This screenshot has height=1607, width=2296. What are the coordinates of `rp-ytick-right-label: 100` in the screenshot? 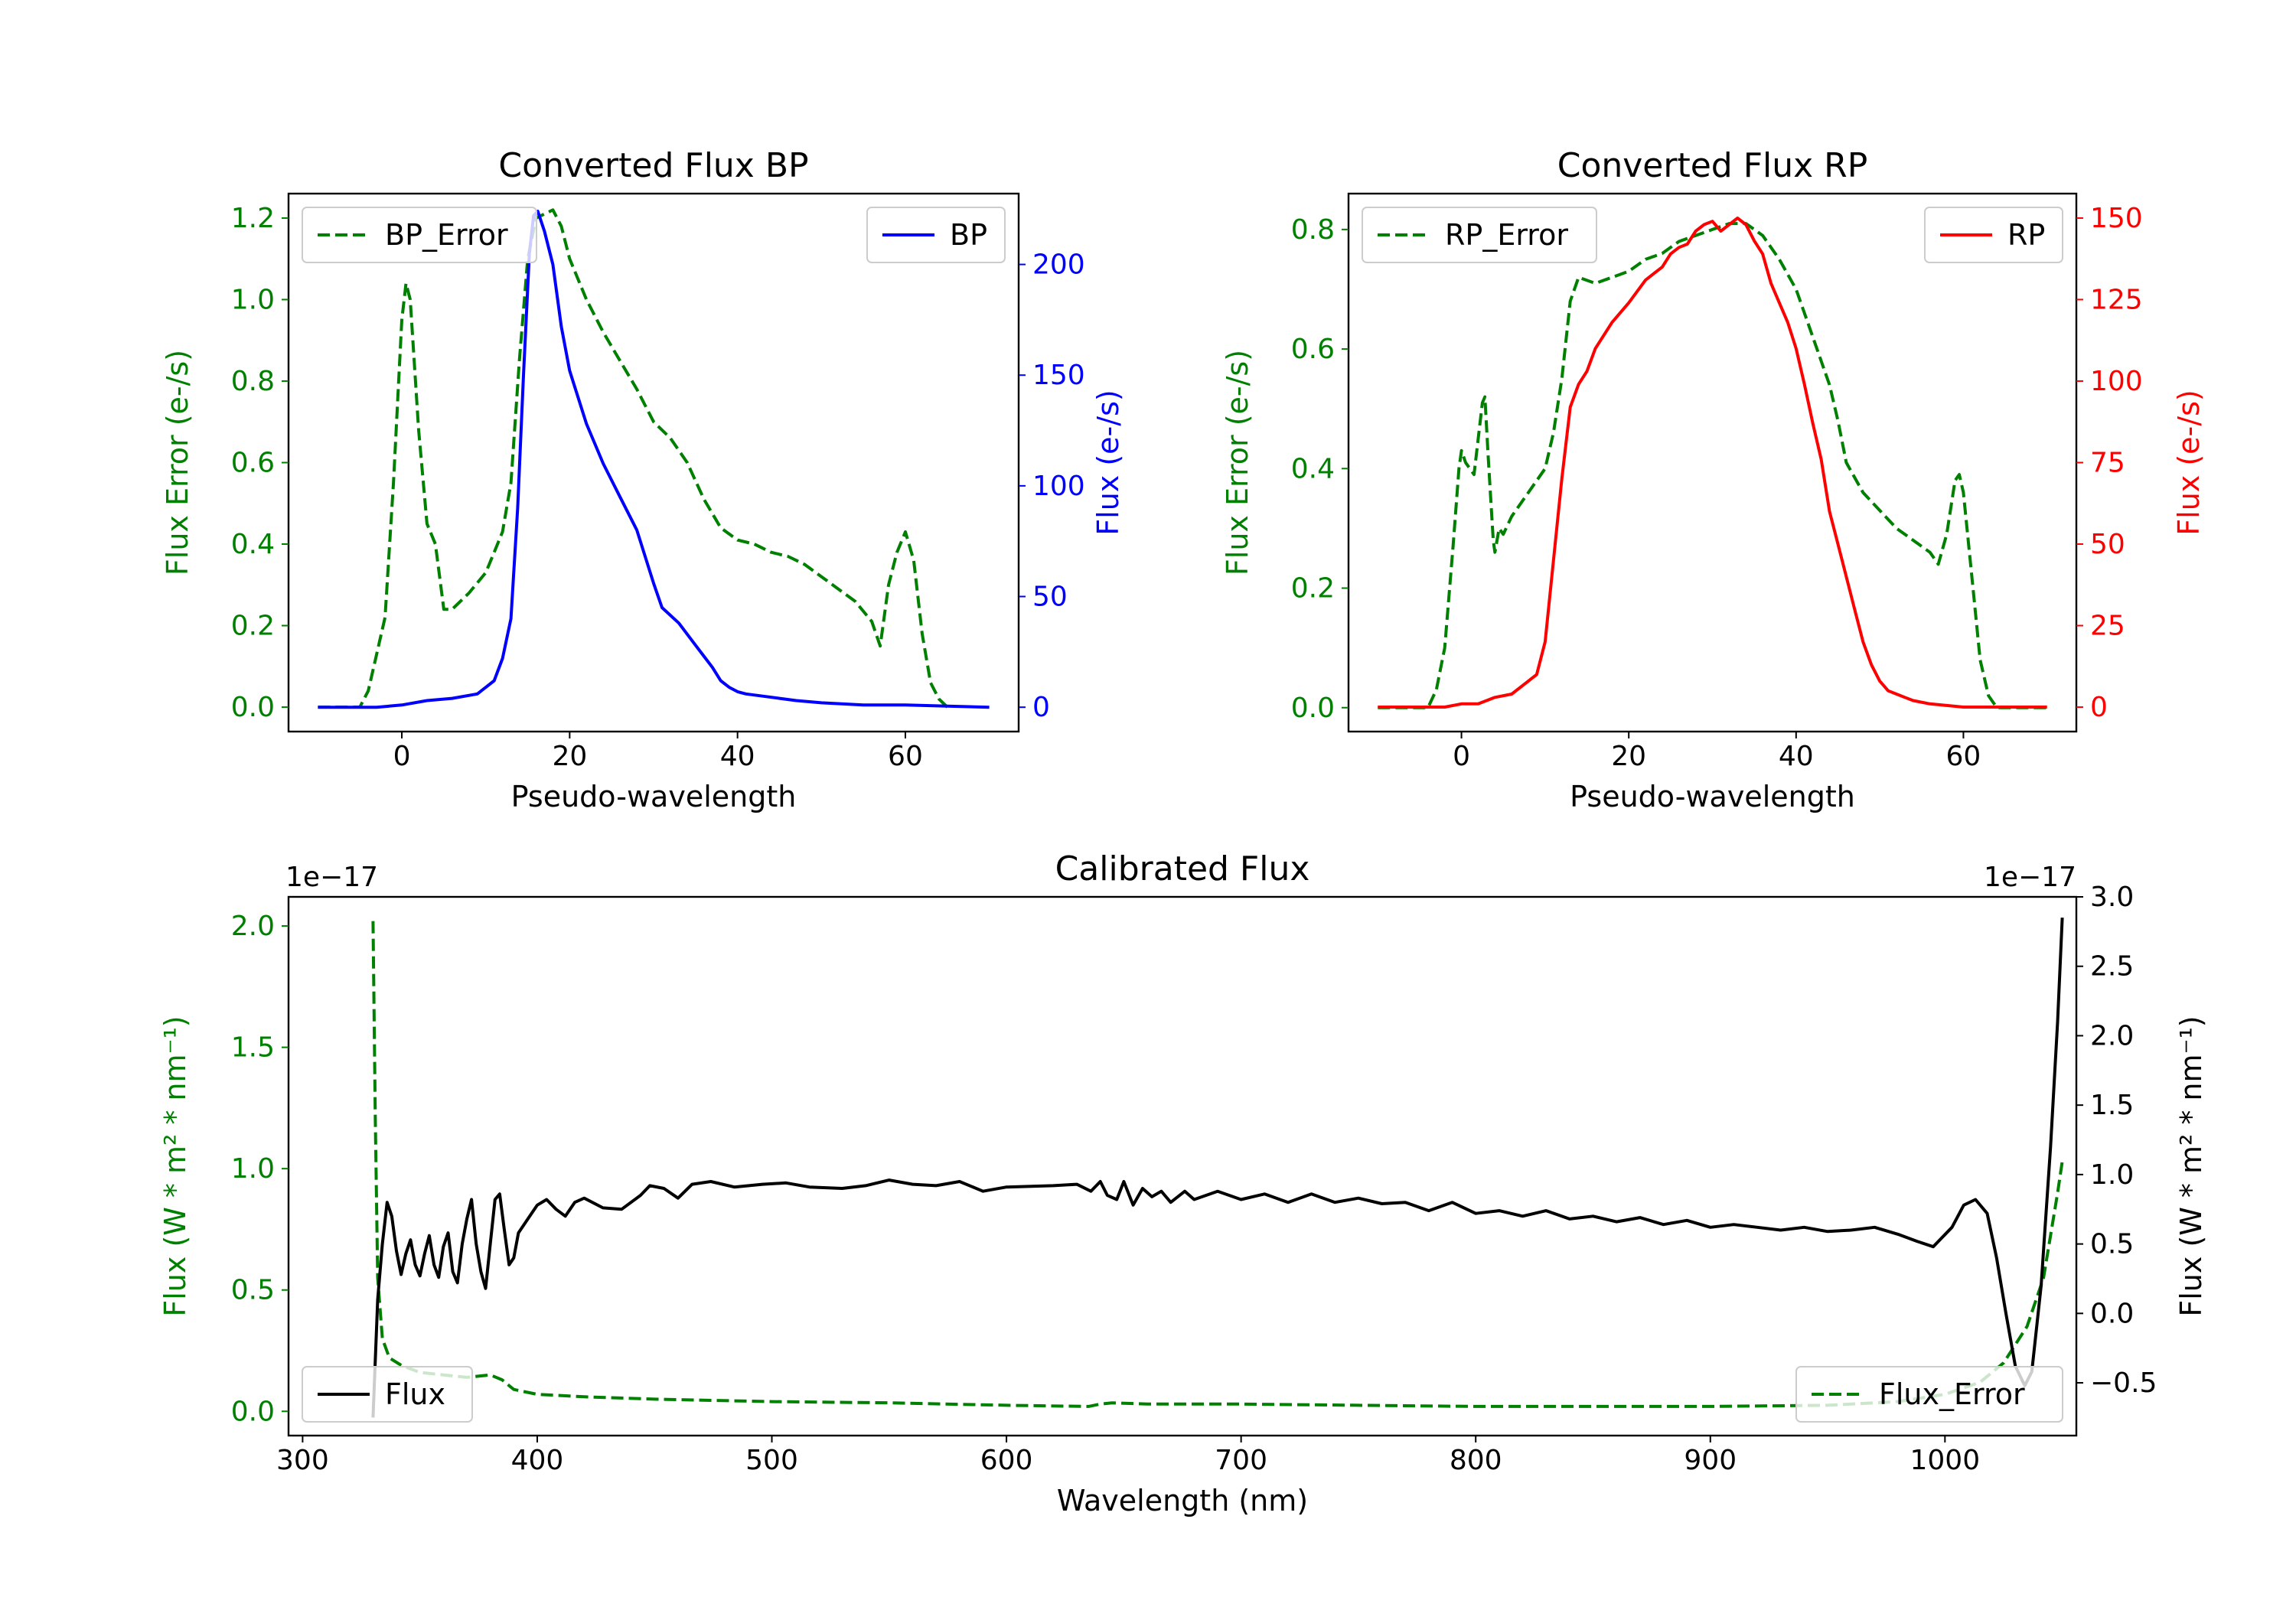 It's located at (2116, 381).